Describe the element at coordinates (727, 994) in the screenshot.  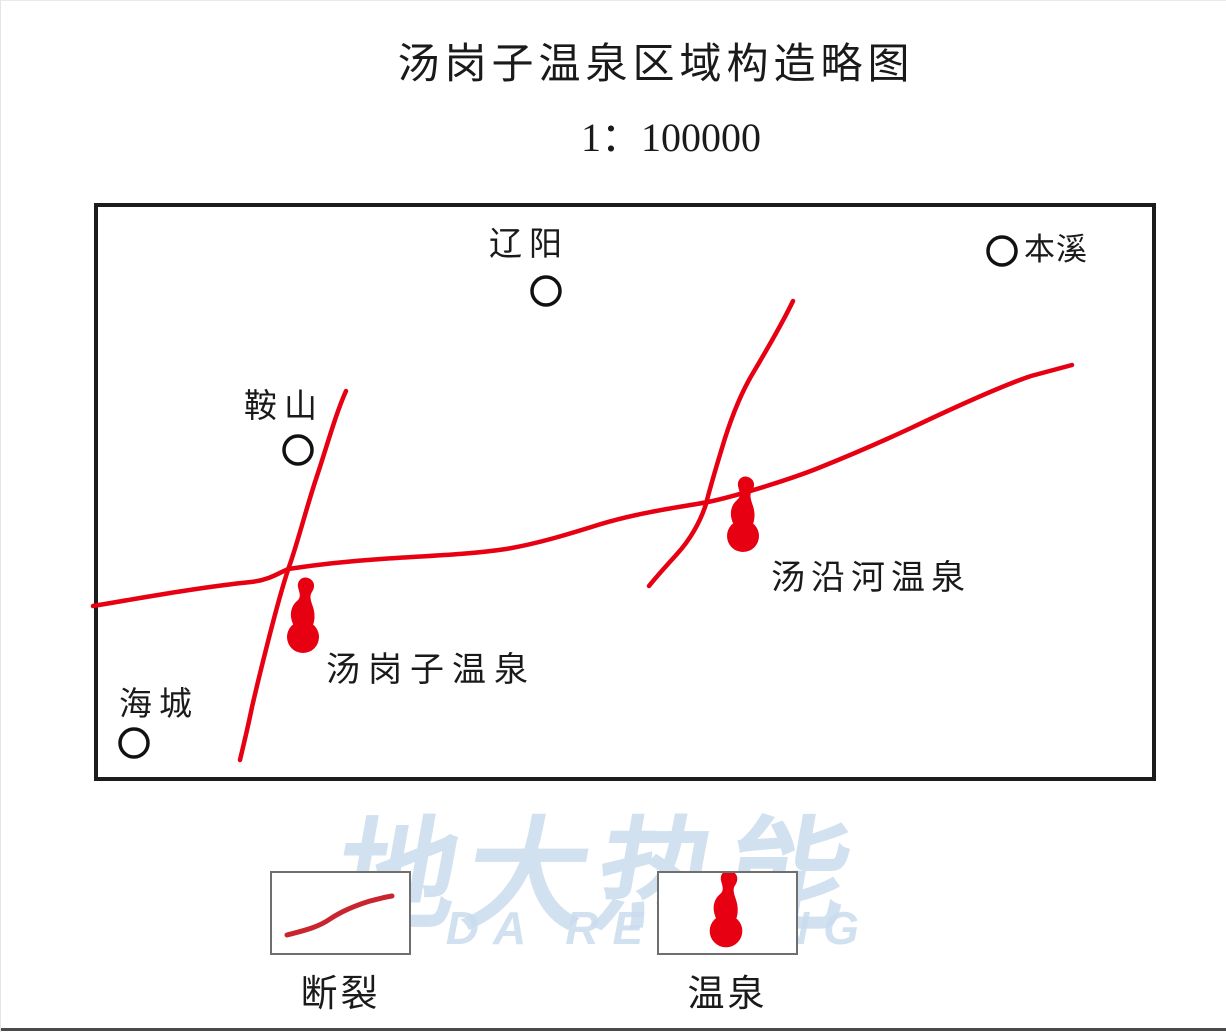
I see `legend-label-spring: 温泉` at that location.